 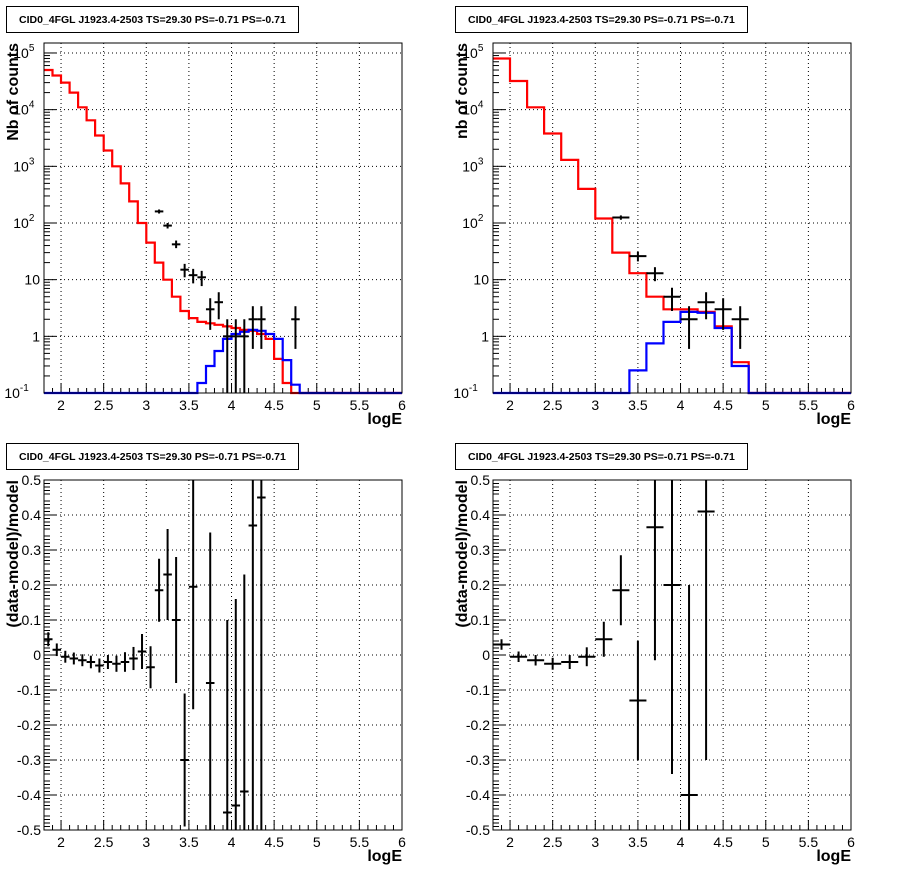 I want to click on y-tick-label: -0.1, so click(x=29, y=690).